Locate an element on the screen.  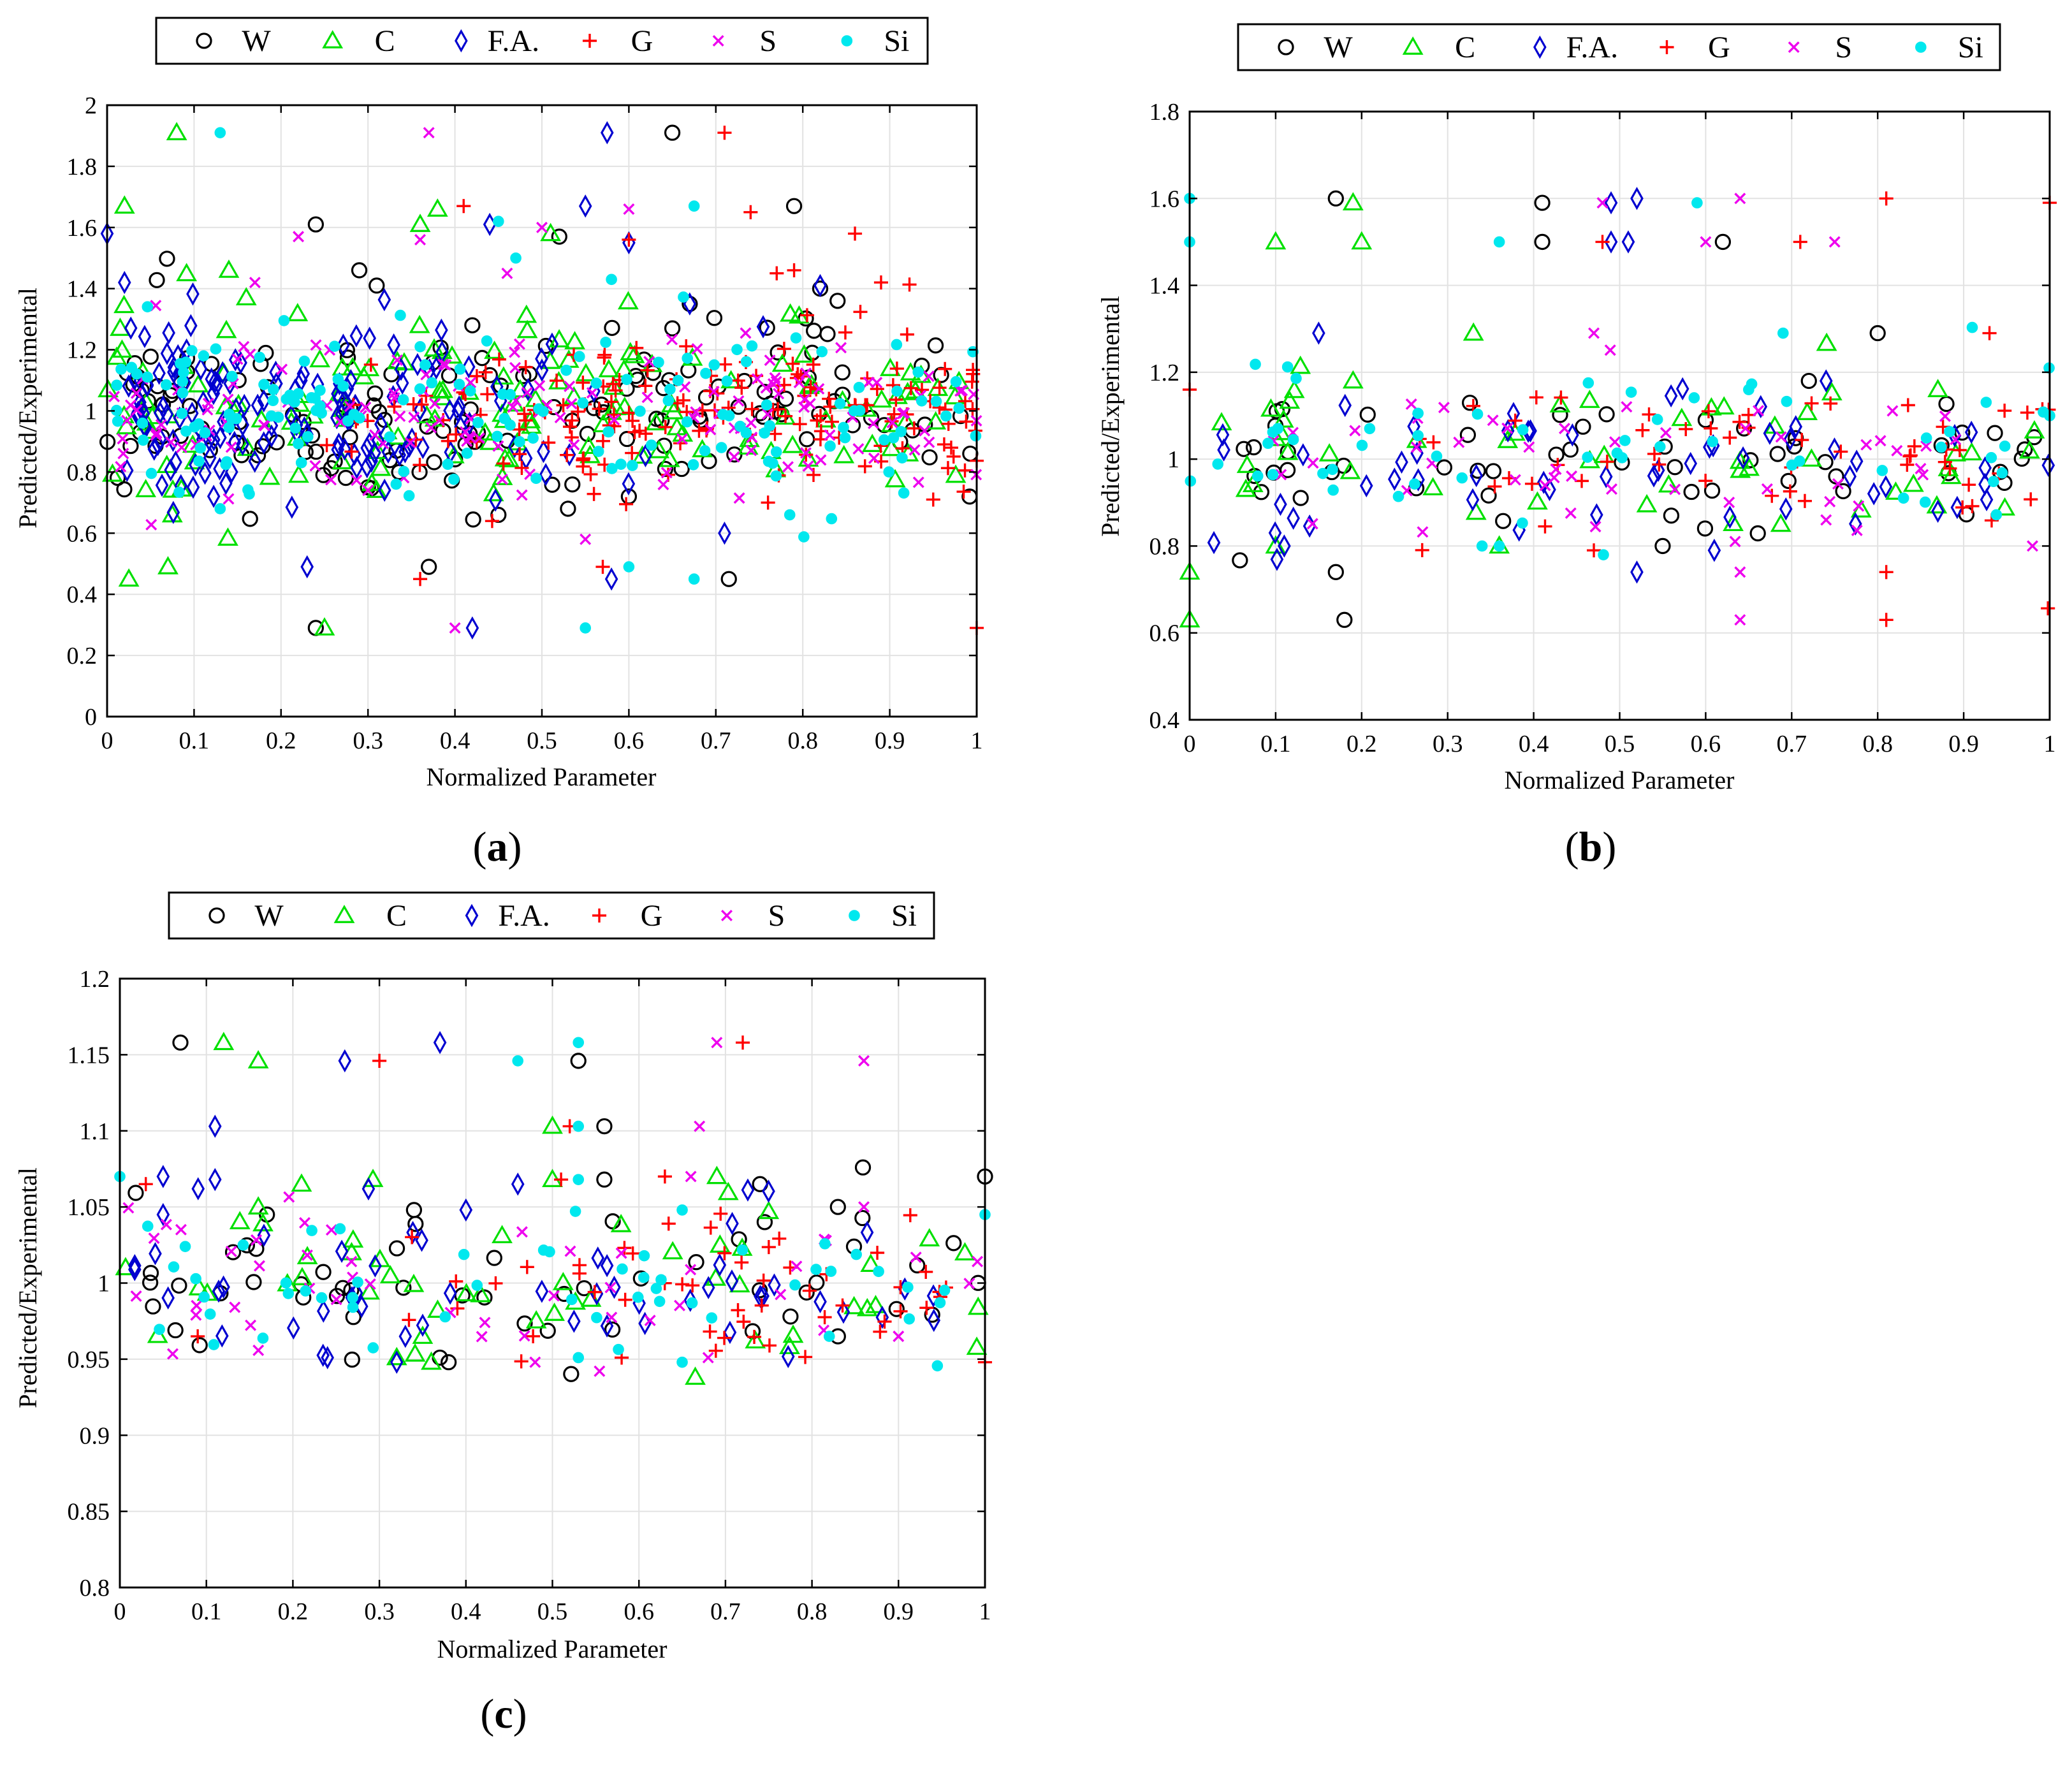
x-tick-label: 0 is located at coordinates (120, 1611).